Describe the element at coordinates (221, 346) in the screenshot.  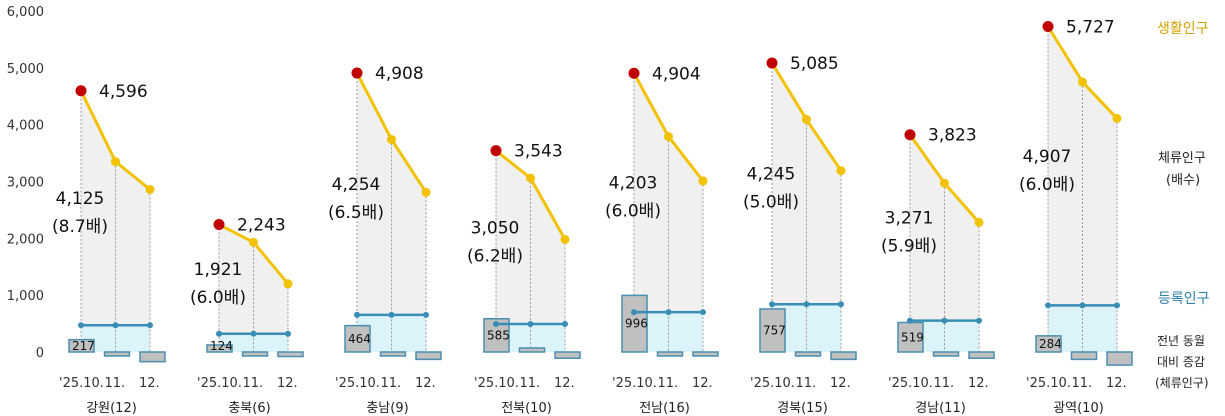
I see `yoy-label: 124` at that location.